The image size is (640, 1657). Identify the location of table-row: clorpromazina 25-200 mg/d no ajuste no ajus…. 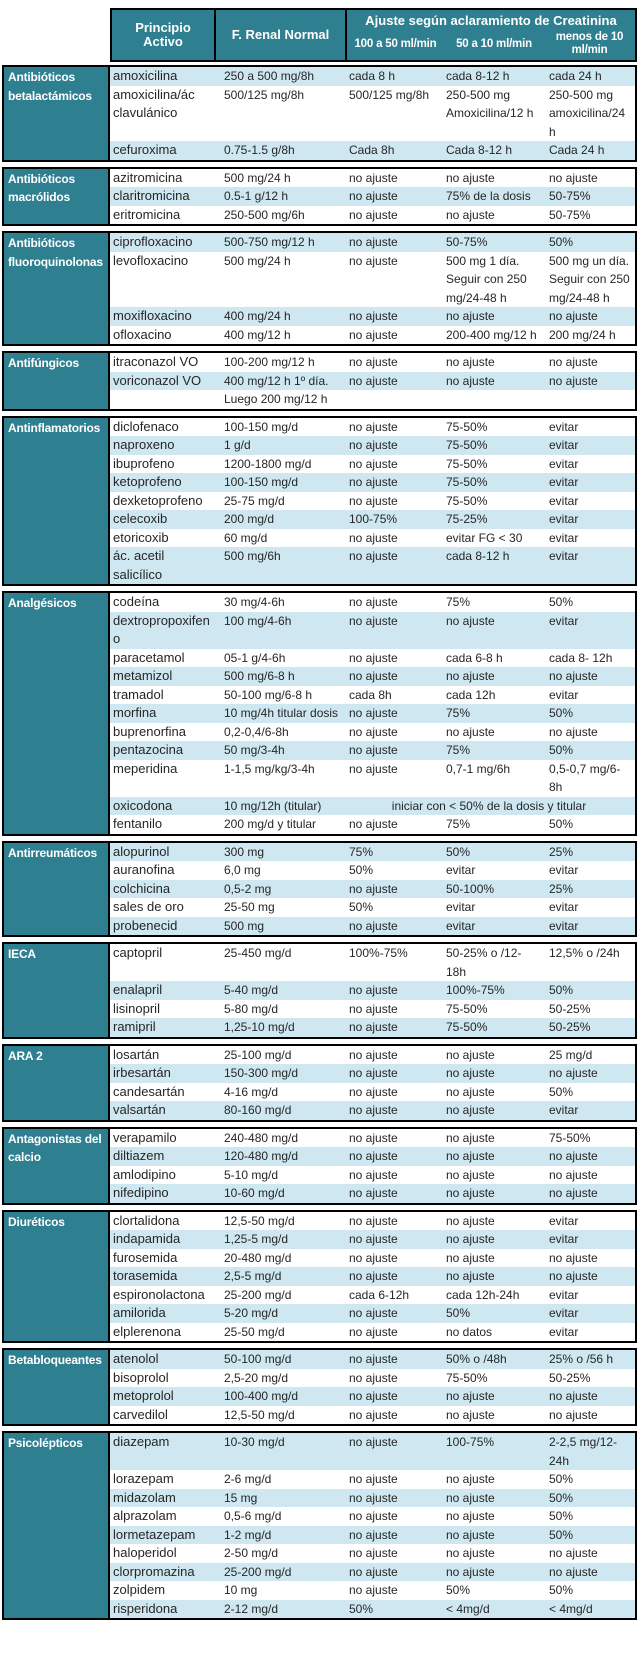
(372, 1571).